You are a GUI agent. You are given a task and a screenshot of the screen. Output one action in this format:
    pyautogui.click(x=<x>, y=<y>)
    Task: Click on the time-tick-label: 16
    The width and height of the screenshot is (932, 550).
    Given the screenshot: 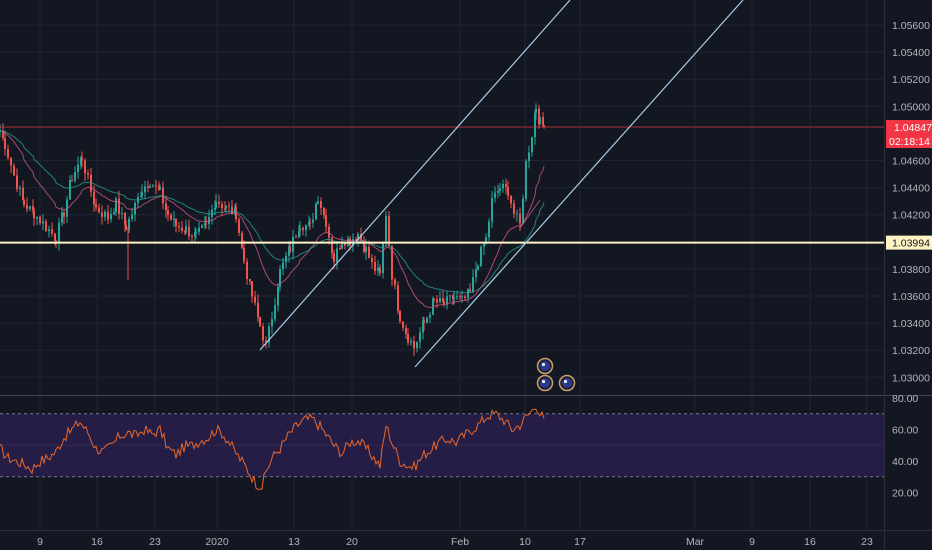 What is the action you would take?
    pyautogui.click(x=810, y=542)
    